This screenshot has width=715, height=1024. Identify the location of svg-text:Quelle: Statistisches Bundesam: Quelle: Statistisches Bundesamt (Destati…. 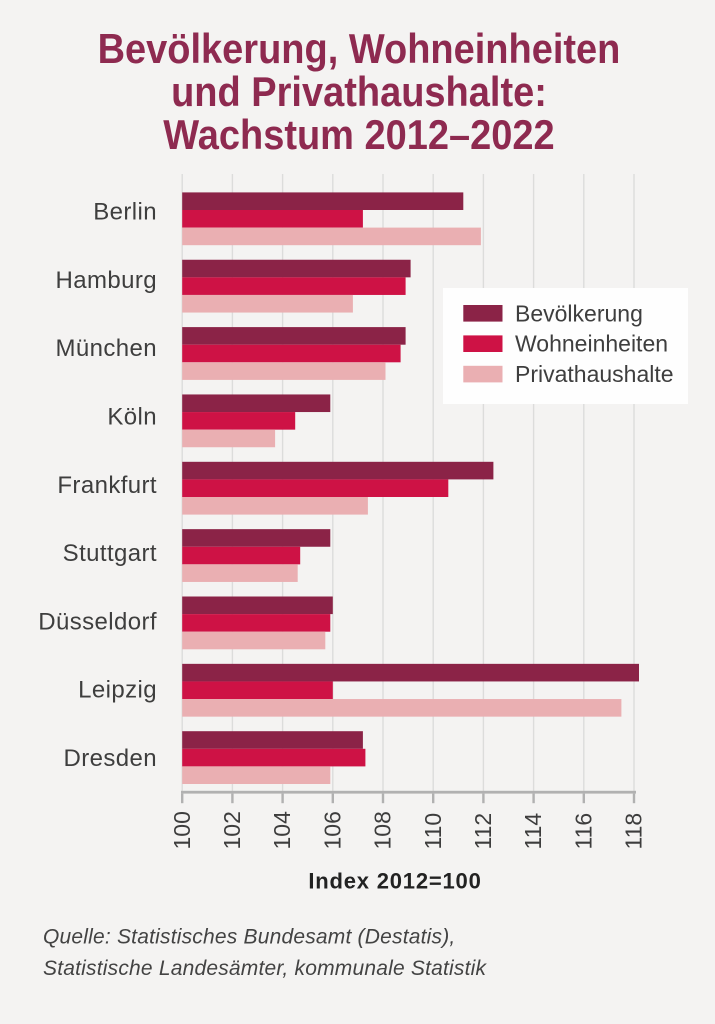
(249, 937).